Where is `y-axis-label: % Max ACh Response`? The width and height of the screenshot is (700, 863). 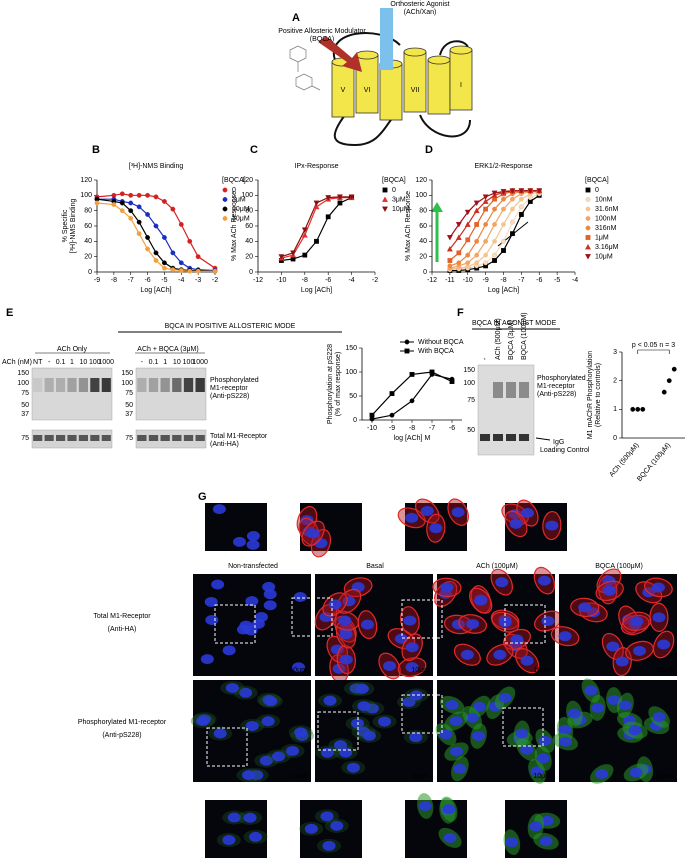
y-axis-label: % Max ACh Response is located at coordinates (408, 226).